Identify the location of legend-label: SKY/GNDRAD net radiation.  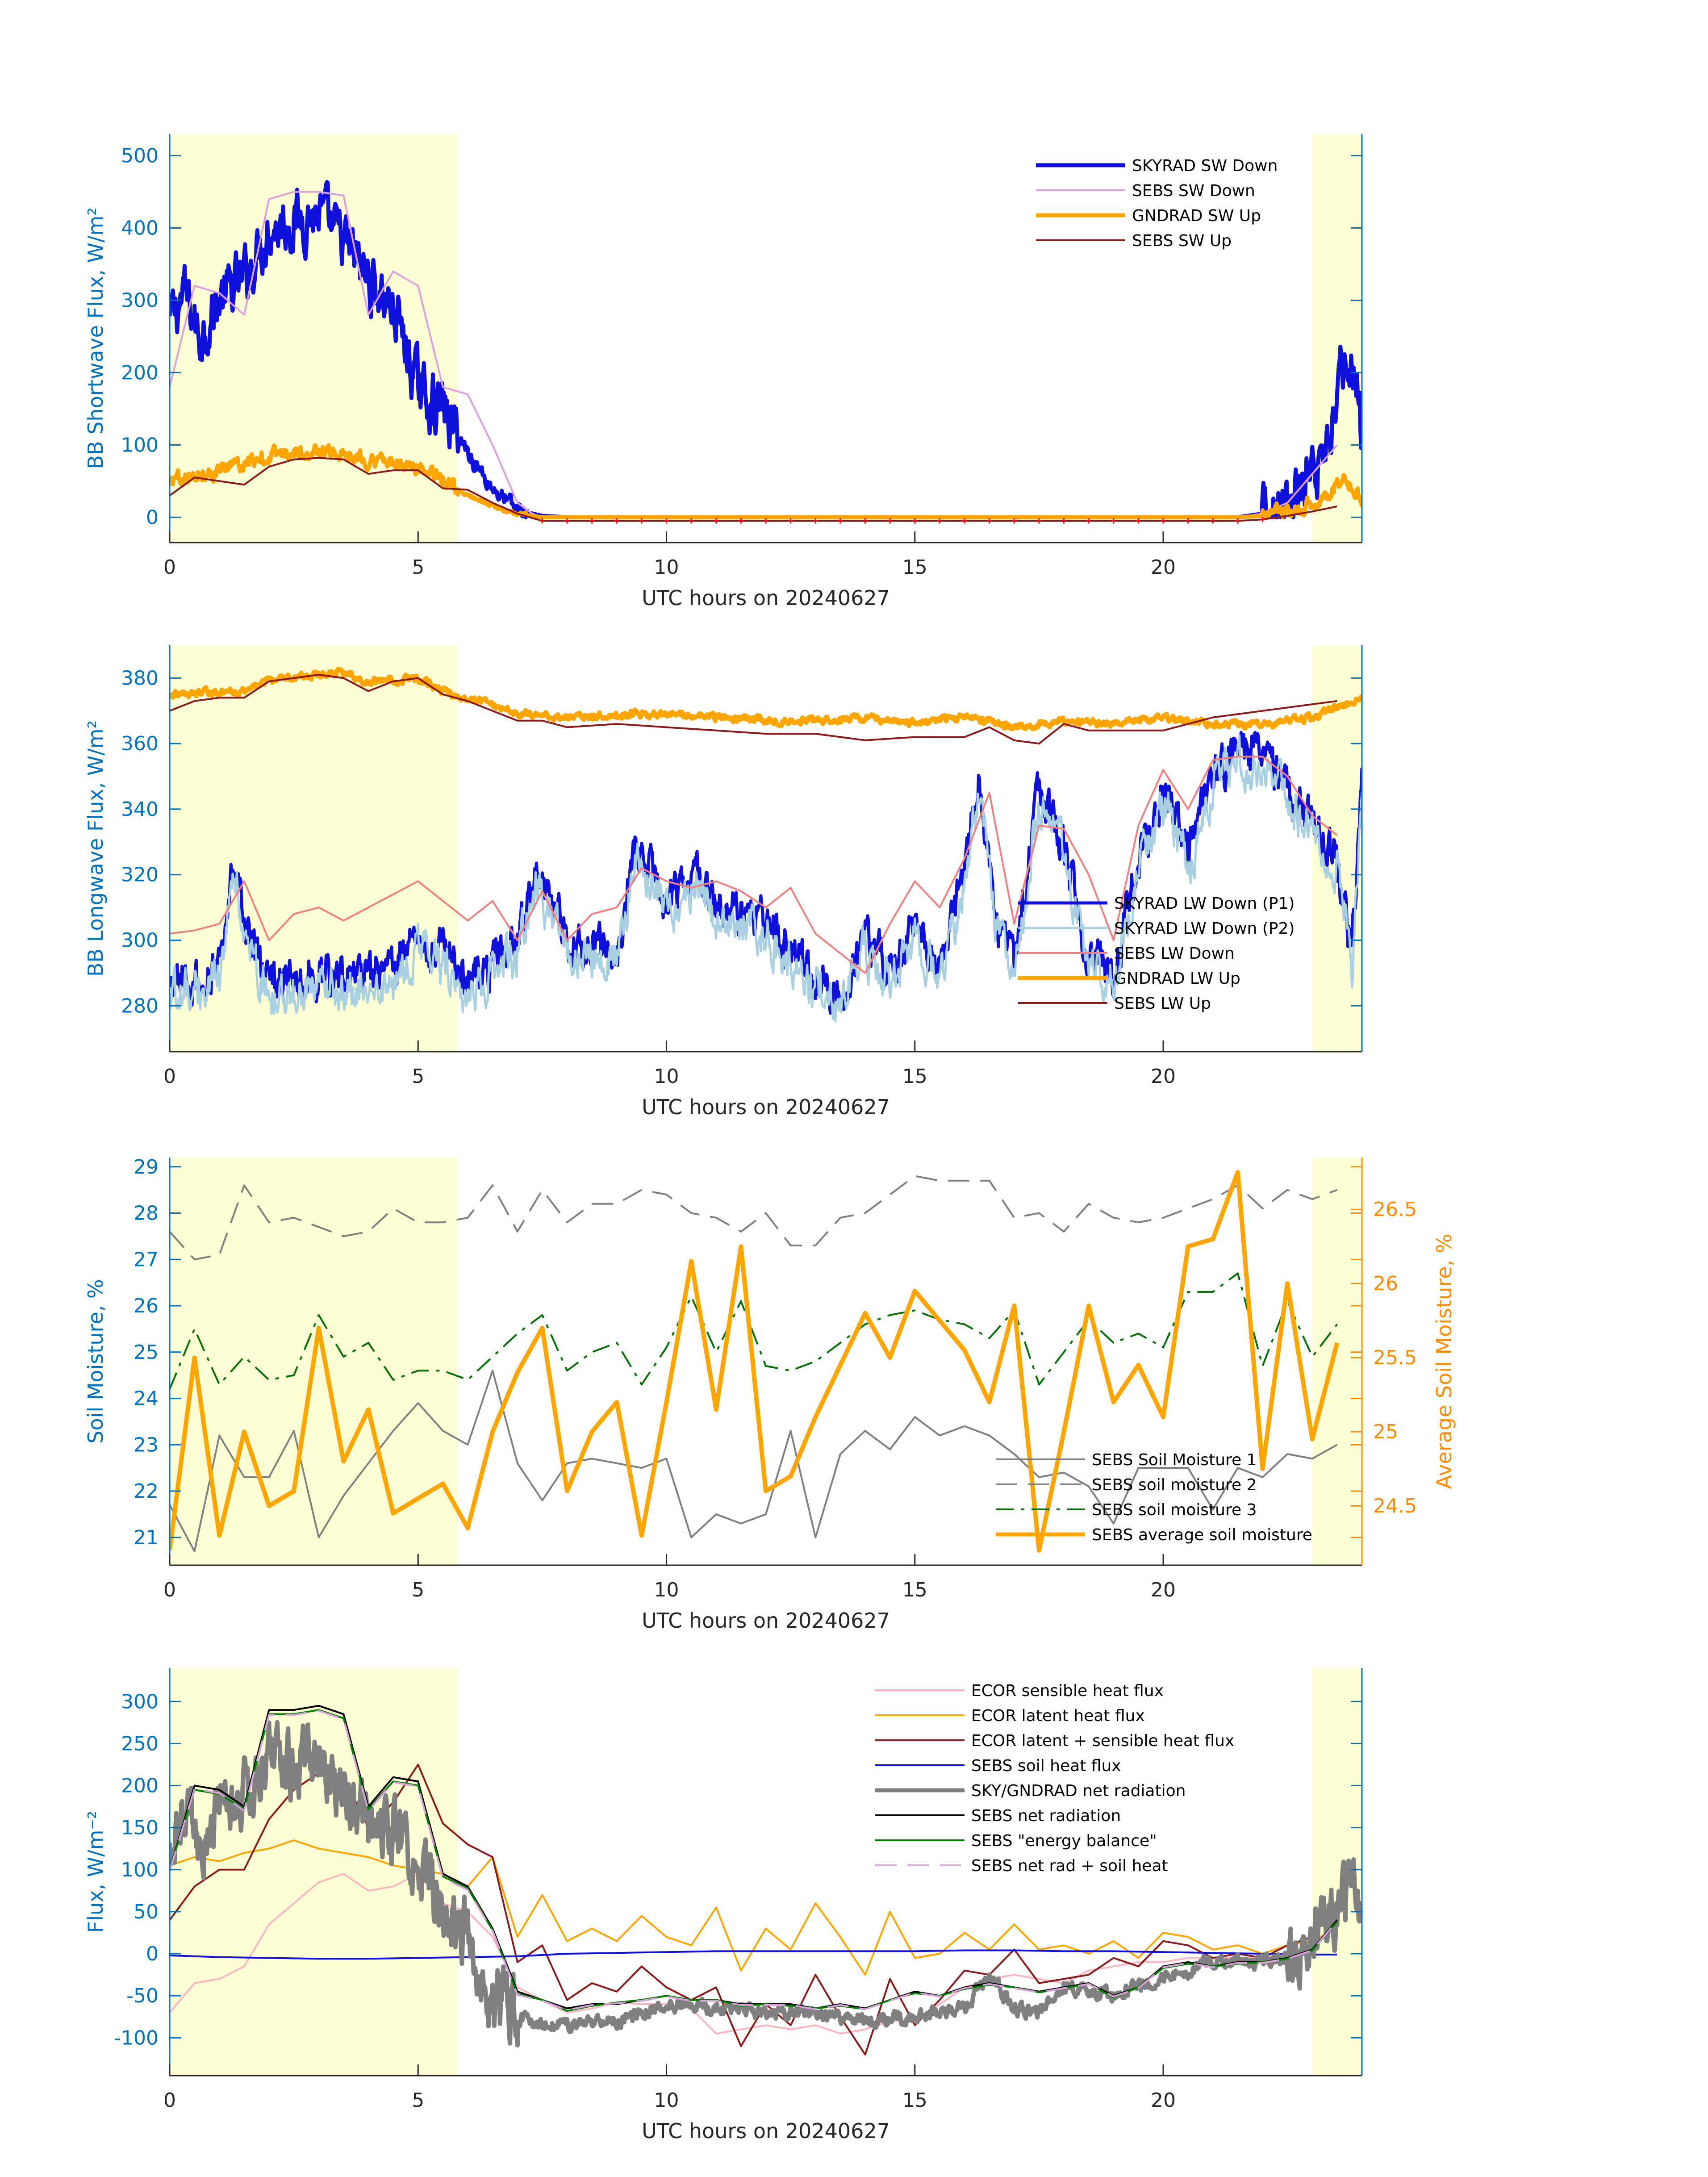
(1078, 1791).